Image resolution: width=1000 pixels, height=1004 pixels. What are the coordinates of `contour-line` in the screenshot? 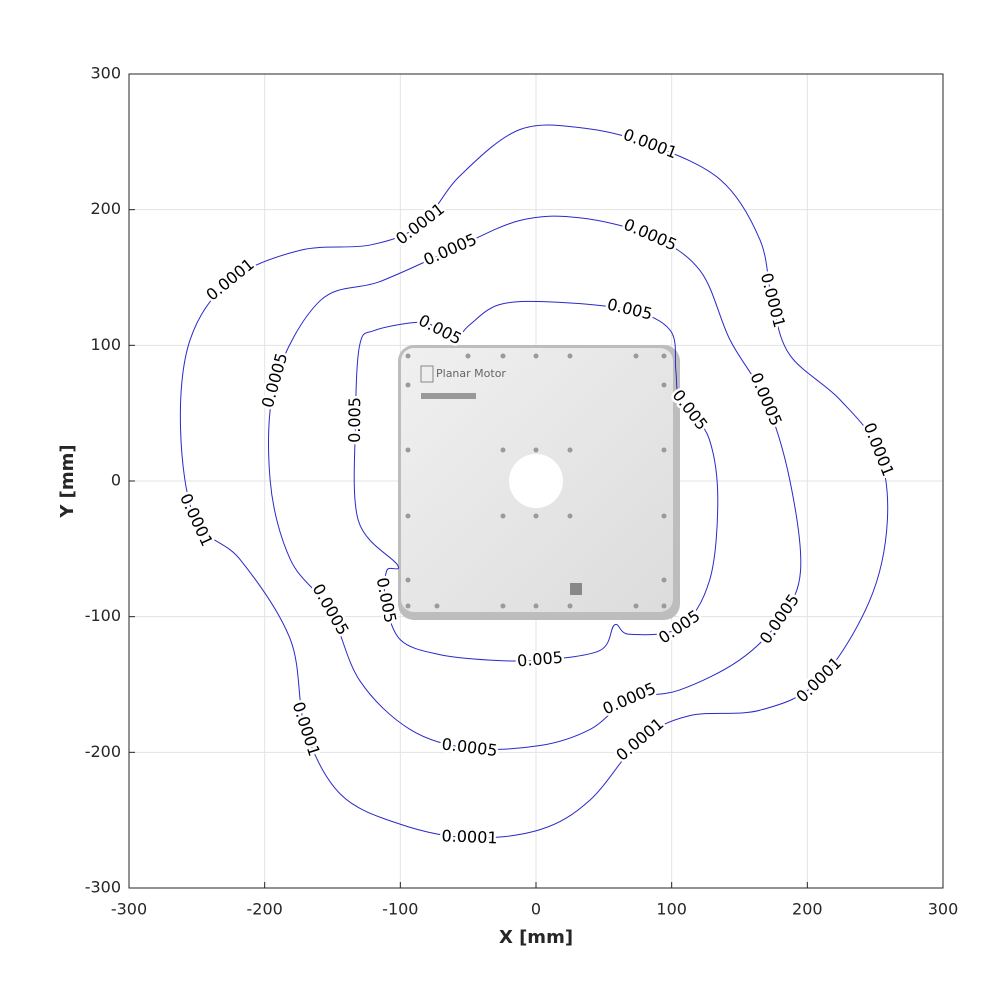 It's located at (536, 481).